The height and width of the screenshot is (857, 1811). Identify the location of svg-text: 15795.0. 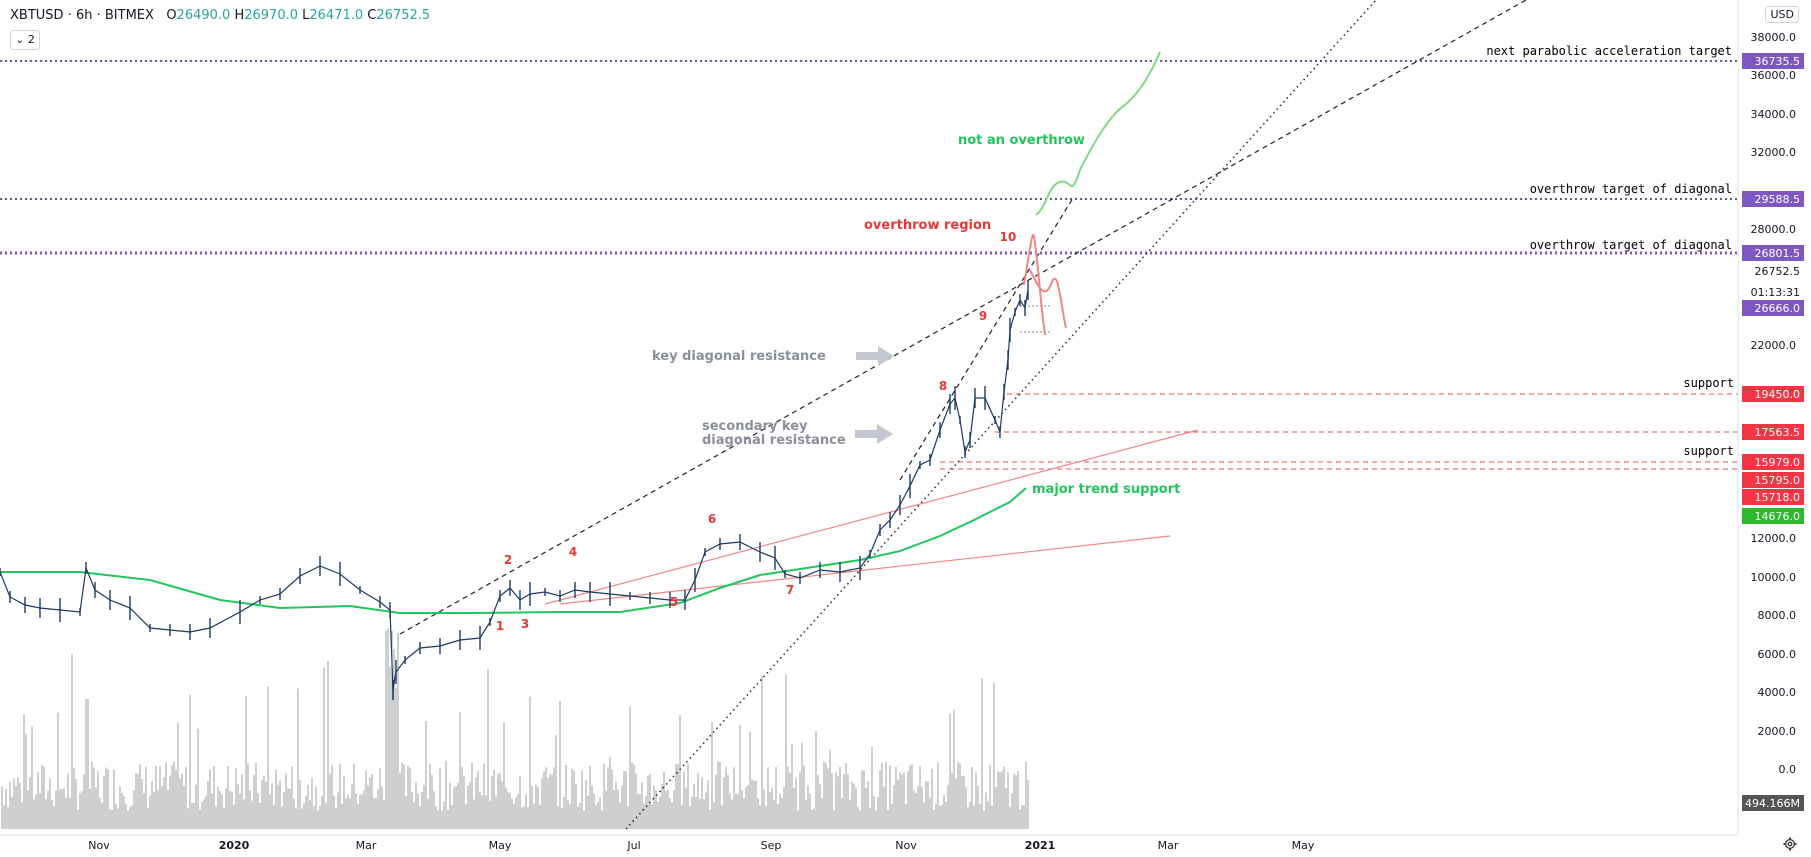
(1778, 480).